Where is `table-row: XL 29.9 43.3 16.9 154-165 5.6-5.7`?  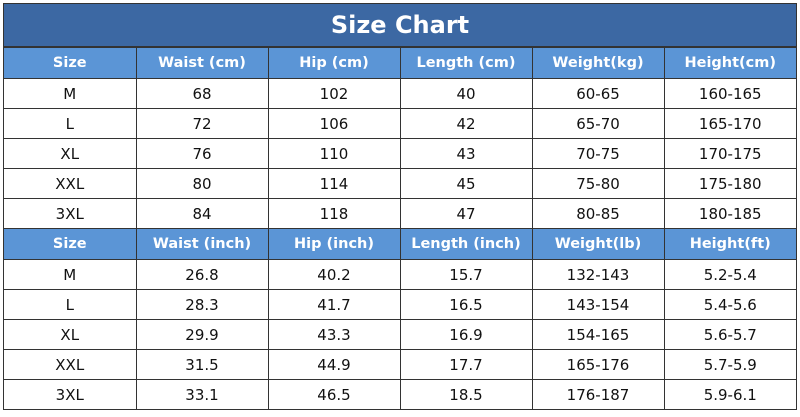 table-row: XL 29.9 43.3 16.9 154-165 5.6-5.7 is located at coordinates (400, 334).